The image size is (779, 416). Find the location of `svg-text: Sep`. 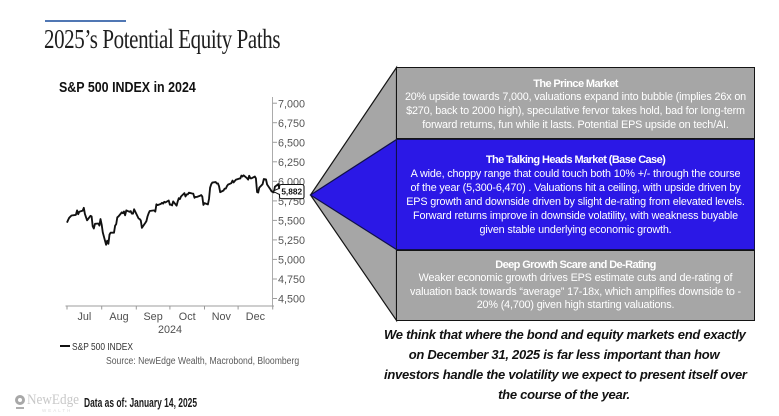

svg-text: Sep is located at coordinates (152, 317).